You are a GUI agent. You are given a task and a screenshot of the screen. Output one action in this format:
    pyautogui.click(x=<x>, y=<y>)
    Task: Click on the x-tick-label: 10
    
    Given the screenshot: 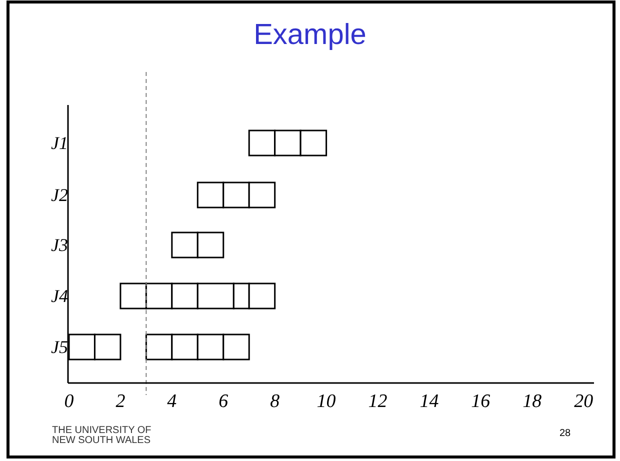 What is the action you would take?
    pyautogui.click(x=326, y=401)
    